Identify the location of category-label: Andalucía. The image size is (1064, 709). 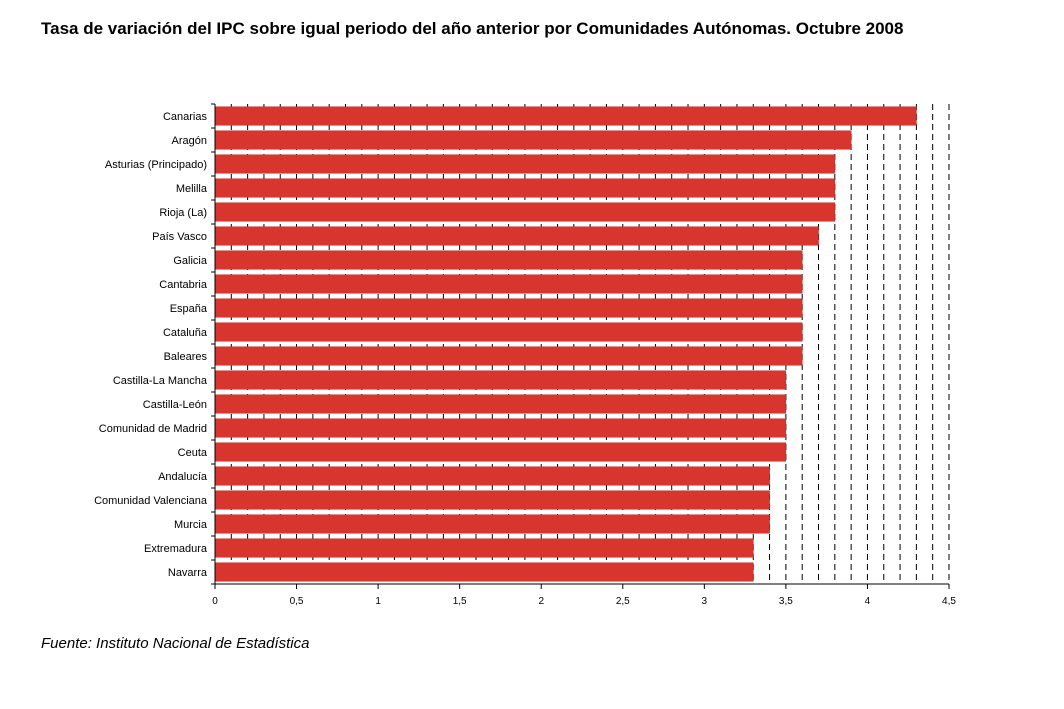
(183, 477).